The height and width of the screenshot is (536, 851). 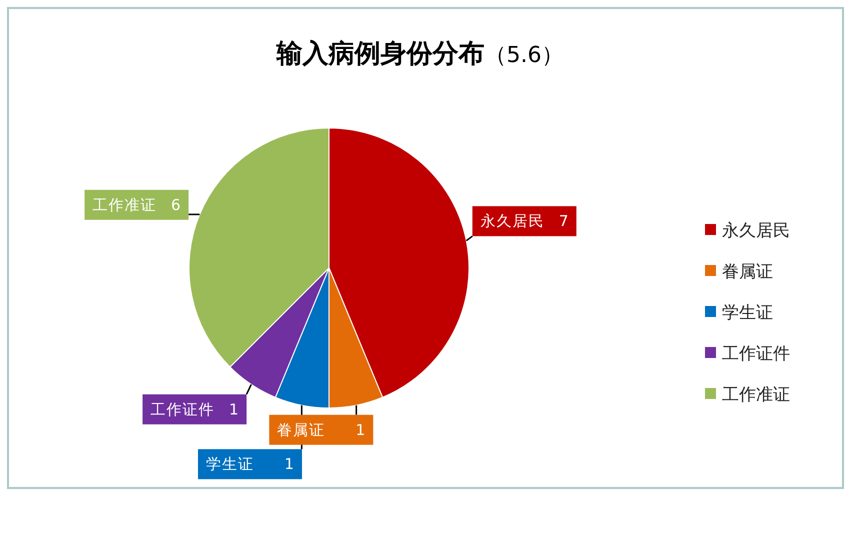 I want to click on data-label: 7, so click(x=563, y=221).